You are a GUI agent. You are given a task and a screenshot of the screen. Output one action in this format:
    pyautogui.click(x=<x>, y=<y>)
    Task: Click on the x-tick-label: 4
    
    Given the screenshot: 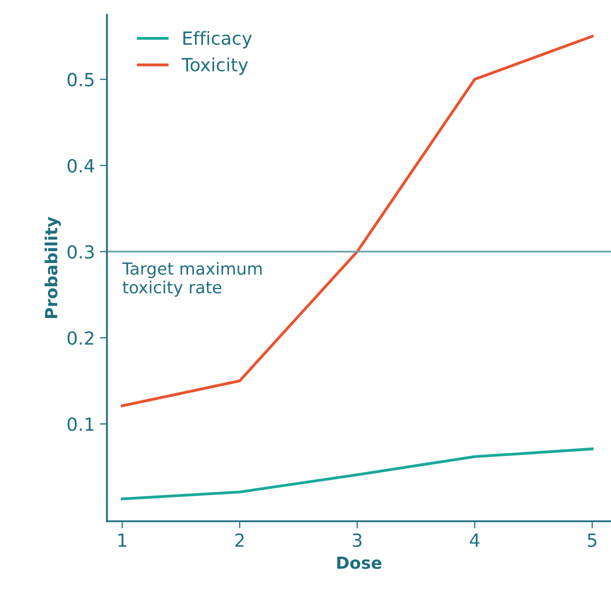 What is the action you would take?
    pyautogui.click(x=475, y=540)
    